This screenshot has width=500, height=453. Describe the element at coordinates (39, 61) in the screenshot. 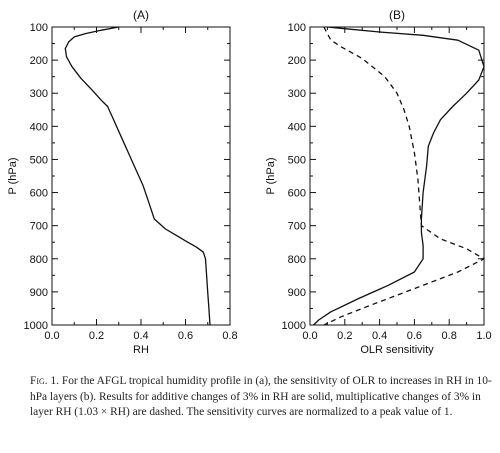

I see `a-y-tick-label: 200` at that location.